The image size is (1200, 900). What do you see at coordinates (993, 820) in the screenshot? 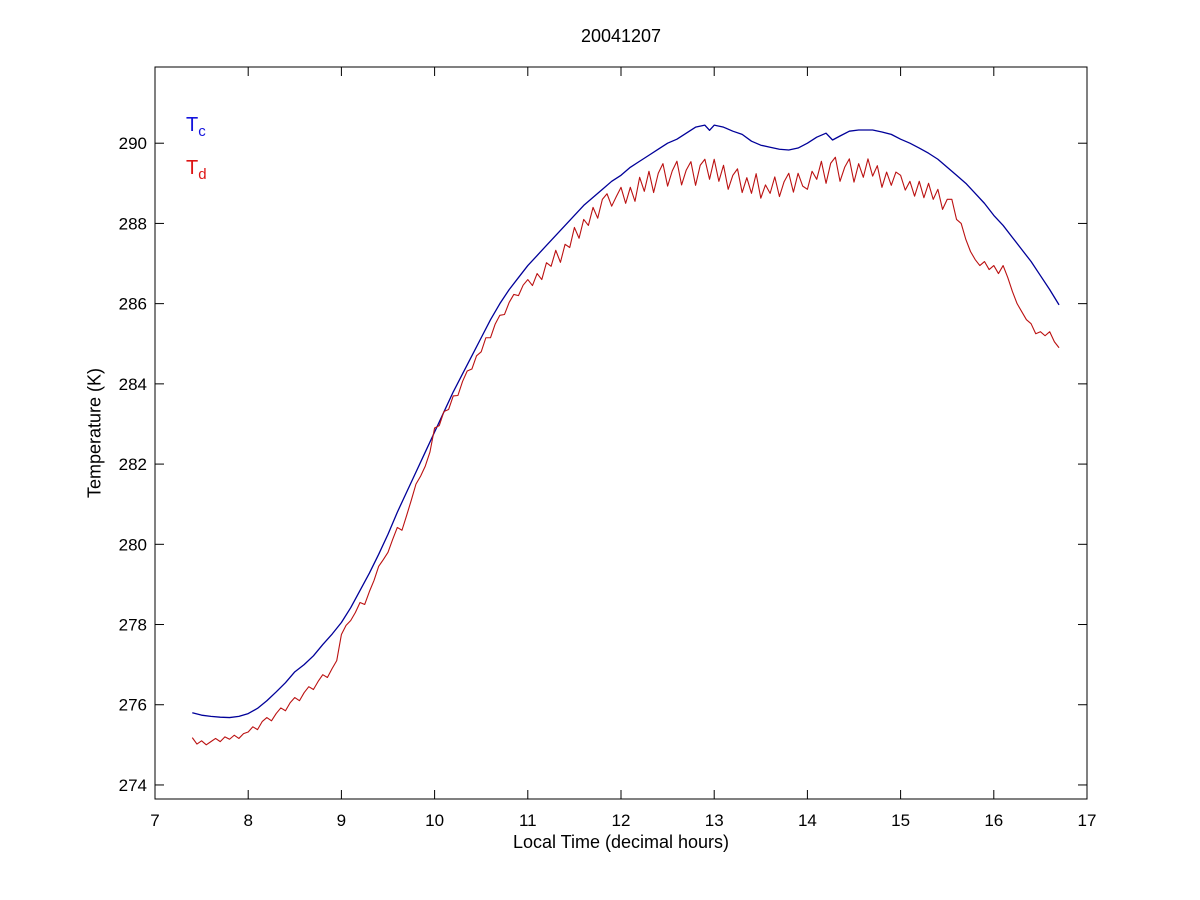
I see `x-tick-label: 16` at bounding box center [993, 820].